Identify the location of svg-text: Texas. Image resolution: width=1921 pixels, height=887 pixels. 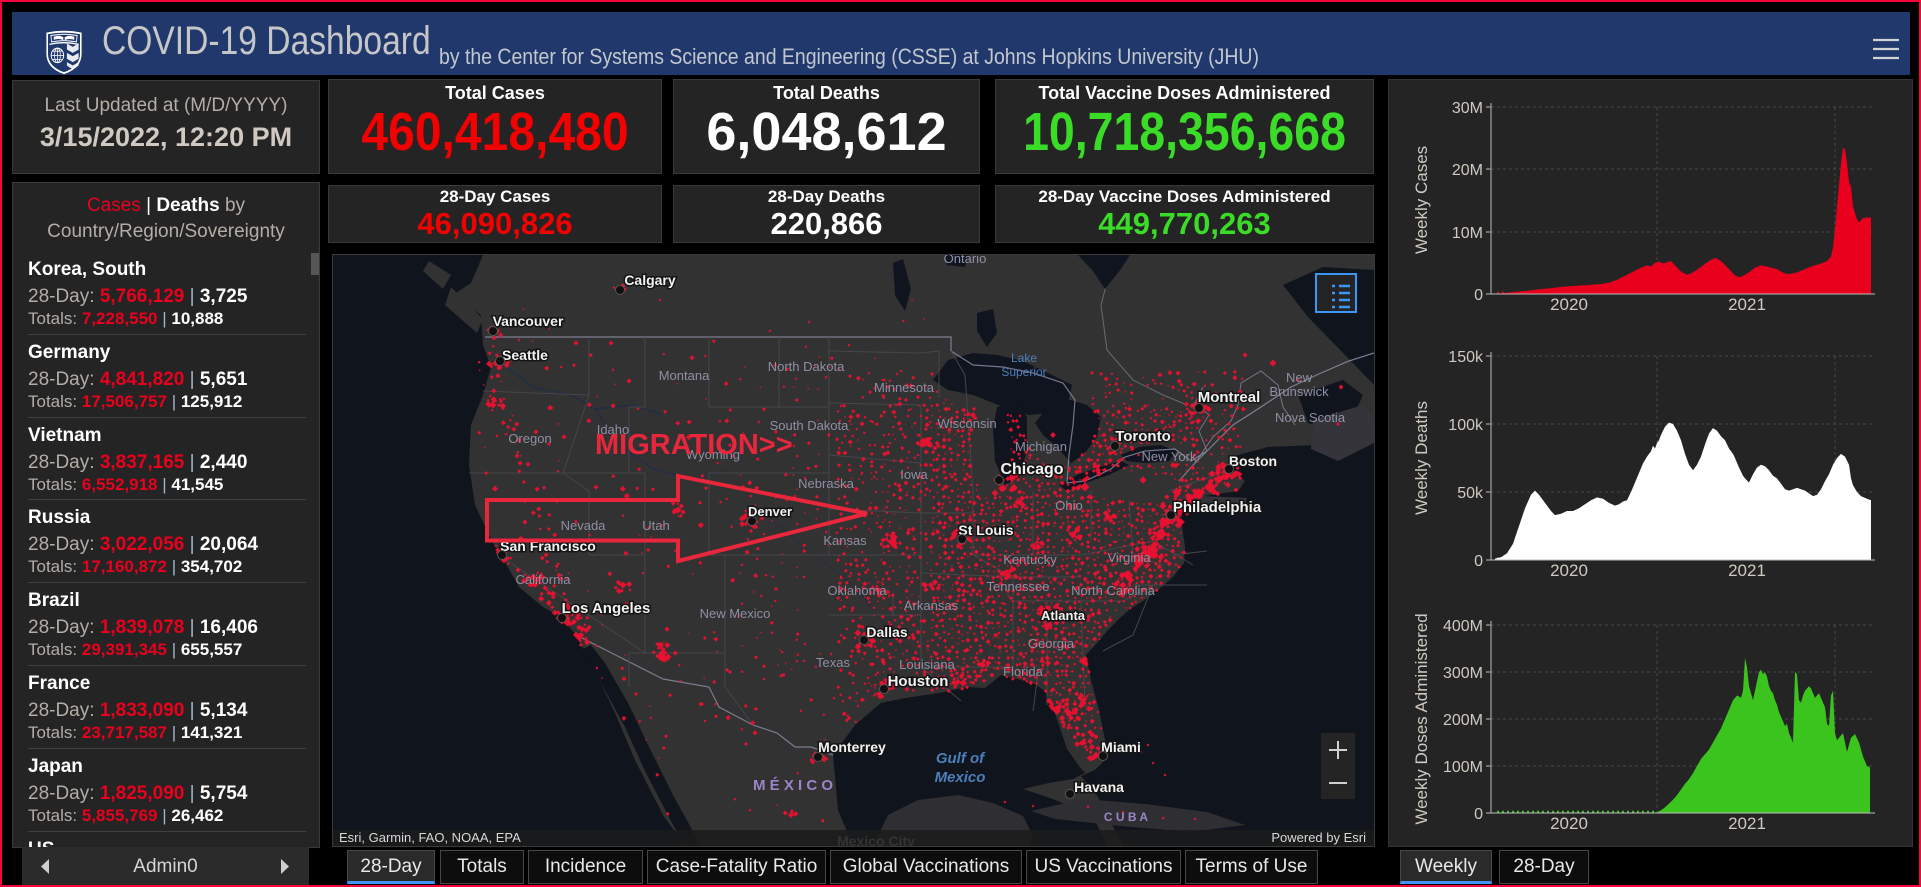
(833, 662).